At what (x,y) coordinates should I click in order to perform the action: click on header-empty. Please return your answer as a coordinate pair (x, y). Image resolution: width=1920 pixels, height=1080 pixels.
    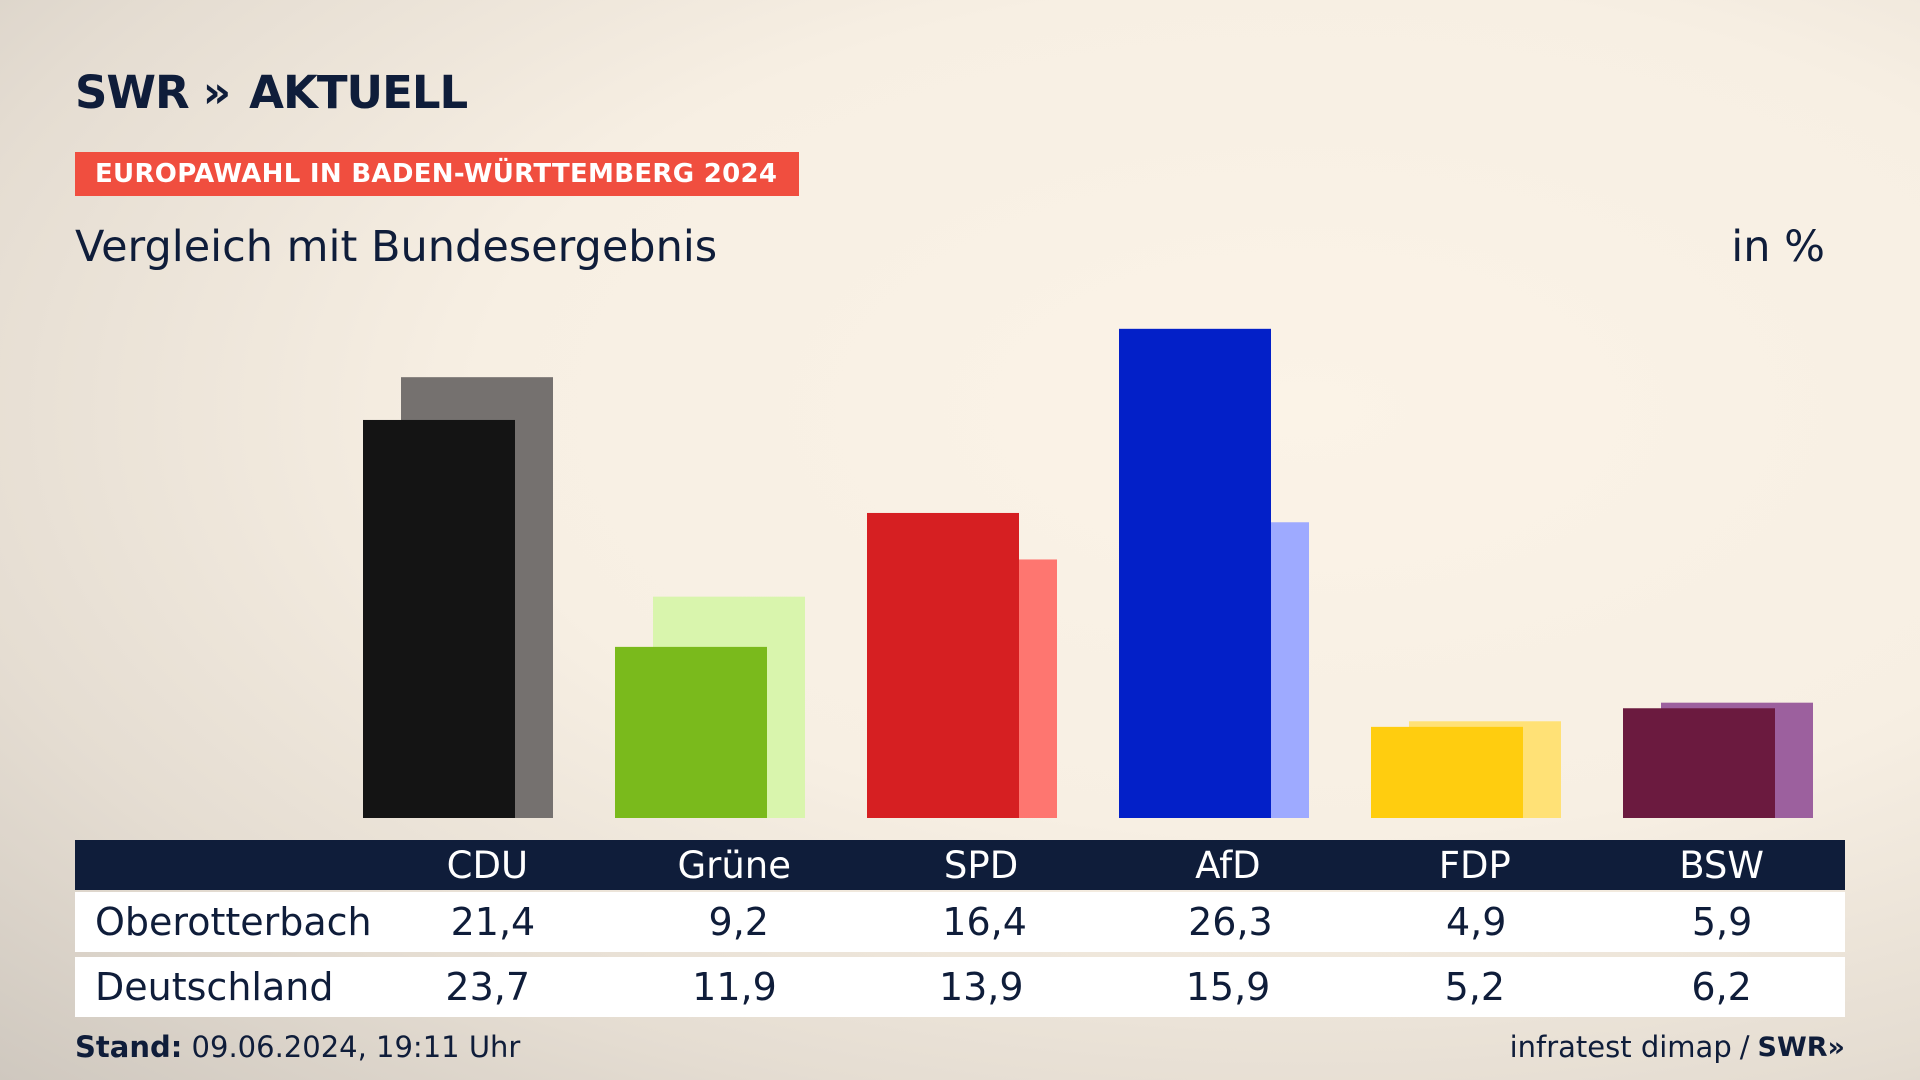
    Looking at the image, I should click on (219, 865).